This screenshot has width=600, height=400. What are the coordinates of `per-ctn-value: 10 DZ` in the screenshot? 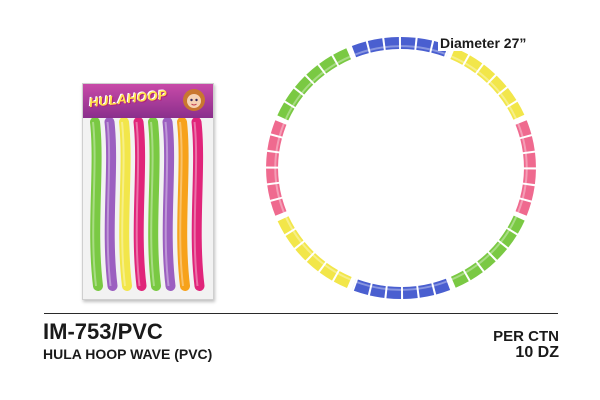 It's located at (537, 352).